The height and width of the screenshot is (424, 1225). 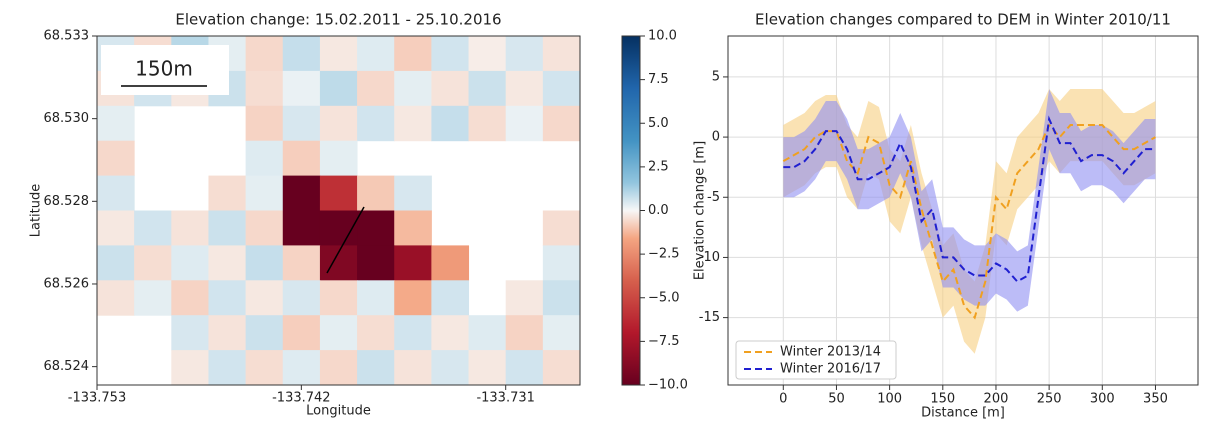 What do you see at coordinates (505, 398) in the screenshot?
I see `x-tick-label: -133.731` at bounding box center [505, 398].